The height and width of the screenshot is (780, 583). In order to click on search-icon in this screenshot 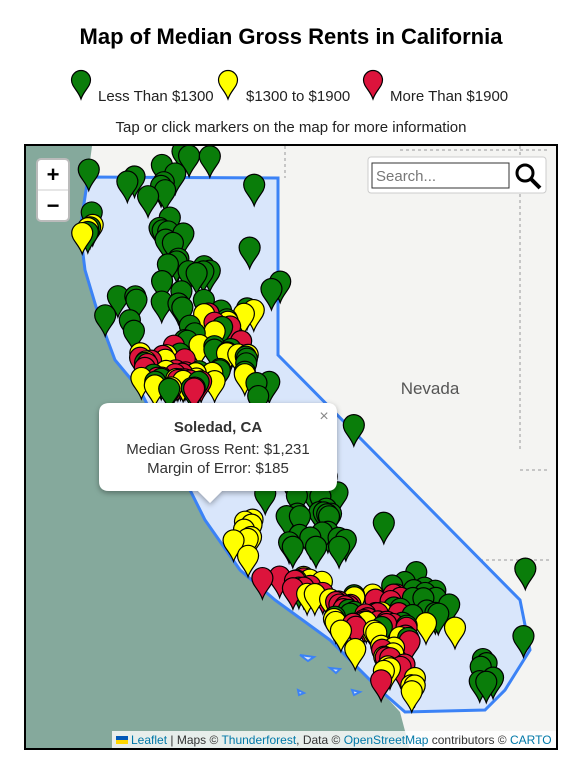, I will do `click(525, 173)`.